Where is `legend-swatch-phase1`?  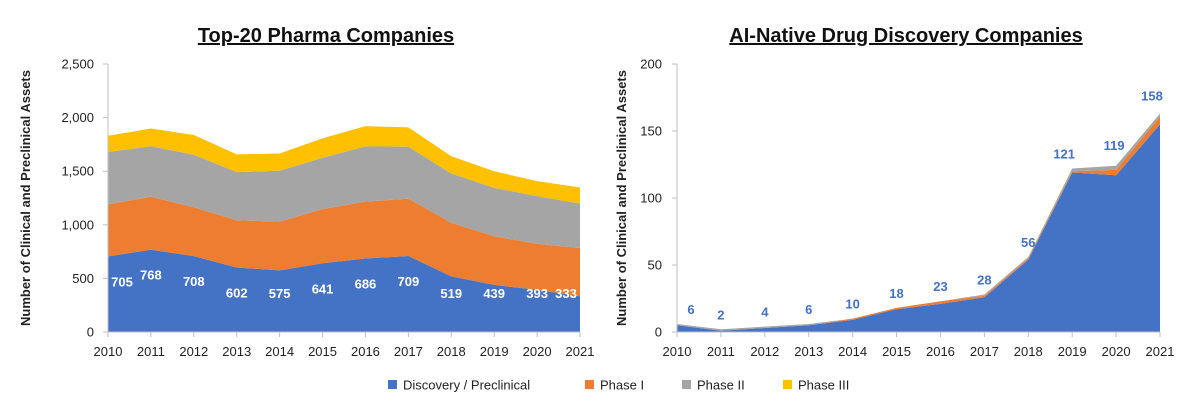
legend-swatch-phase1 is located at coordinates (589, 384).